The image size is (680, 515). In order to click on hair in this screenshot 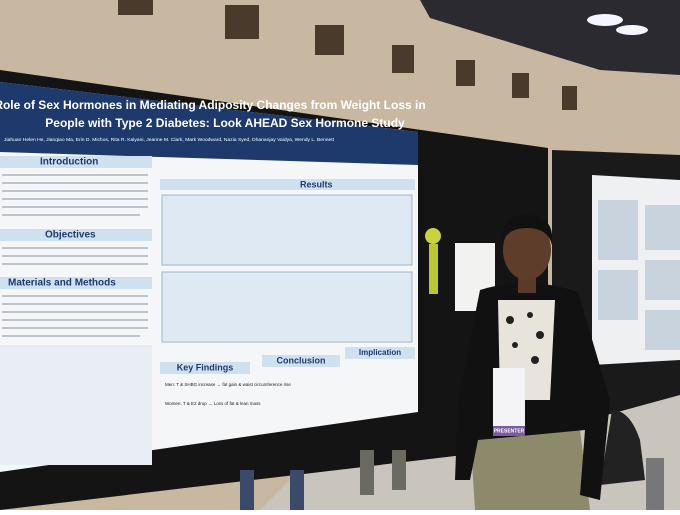, I will do `click(527, 230)`.